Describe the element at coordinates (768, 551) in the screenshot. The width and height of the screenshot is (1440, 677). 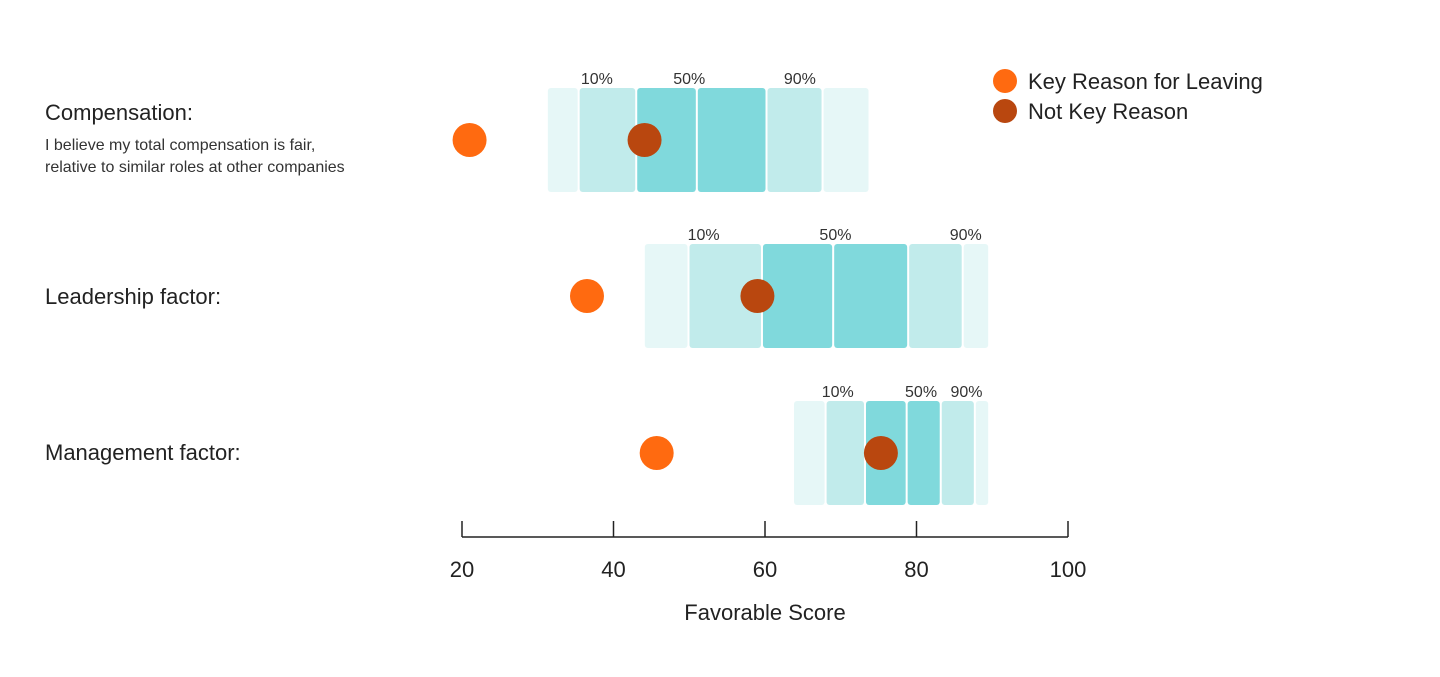
I see `x-axis: 20 40 60 80 100` at that location.